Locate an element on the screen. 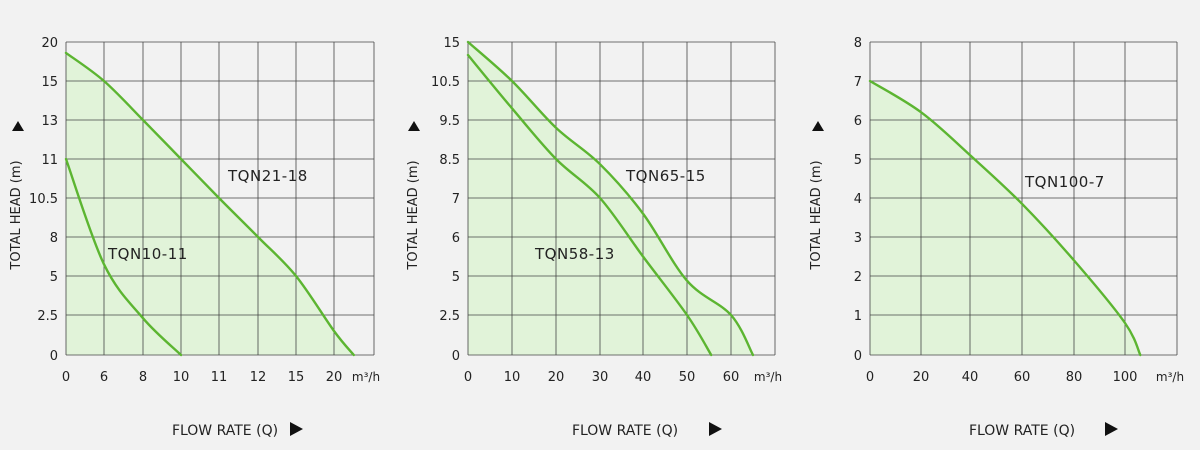 This screenshot has width=1200, height=450. x-tick-label: 80 is located at coordinates (1074, 377).